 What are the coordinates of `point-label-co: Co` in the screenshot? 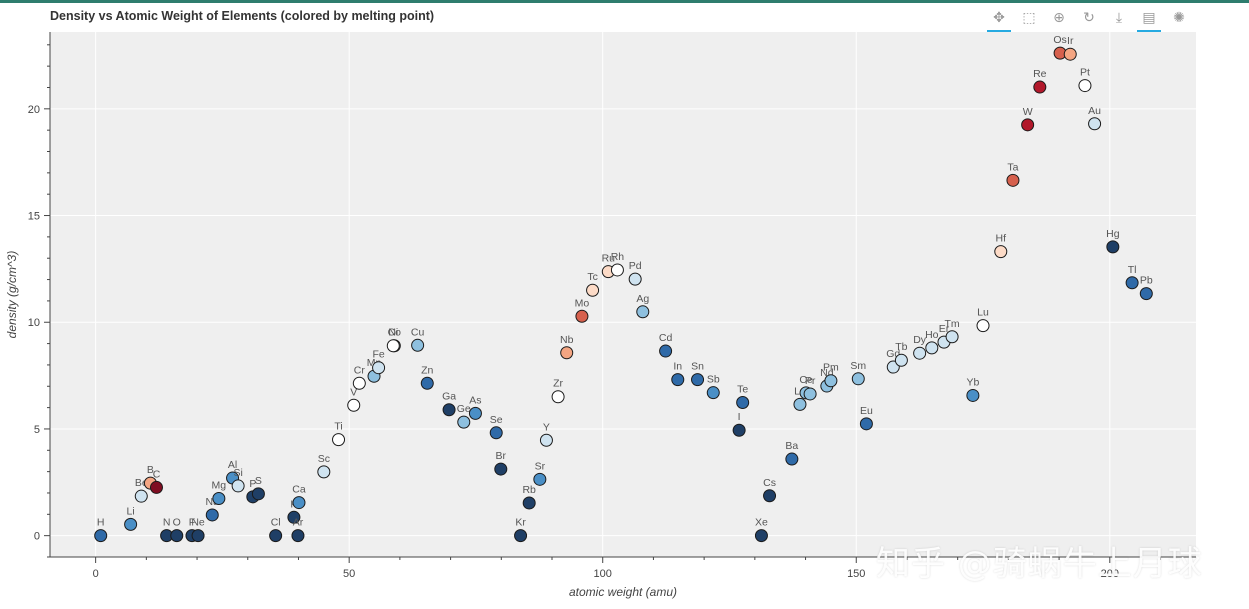 It's located at (395, 333).